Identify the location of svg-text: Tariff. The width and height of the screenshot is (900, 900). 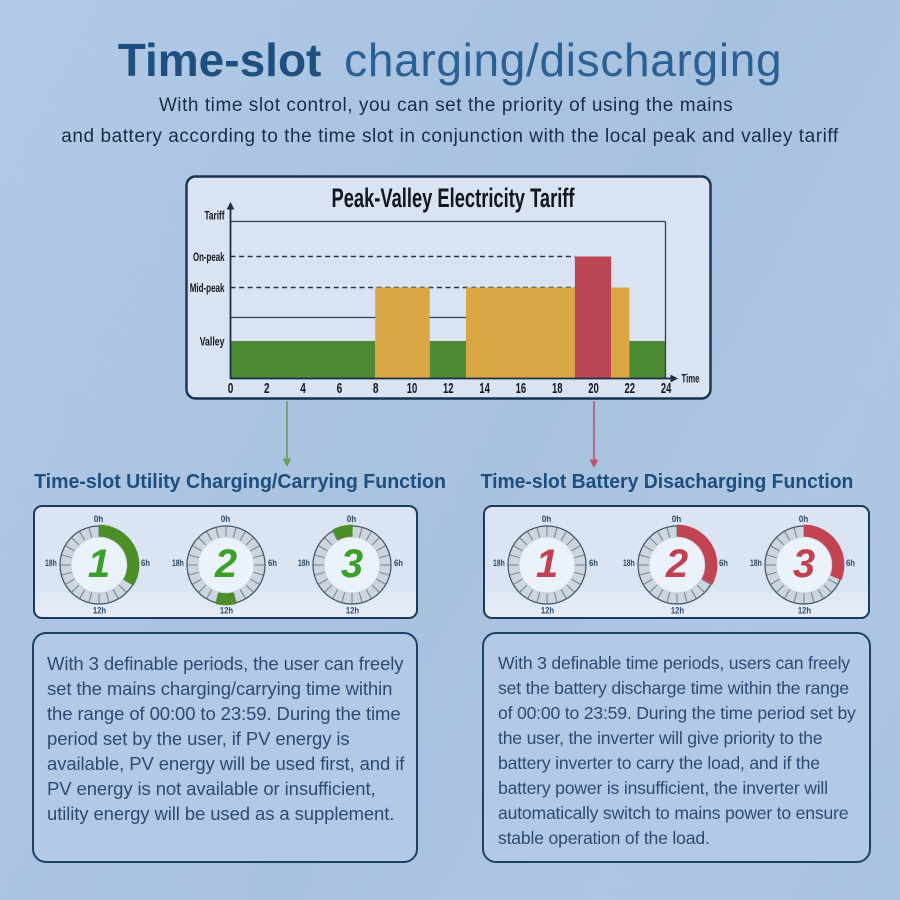
(215, 215).